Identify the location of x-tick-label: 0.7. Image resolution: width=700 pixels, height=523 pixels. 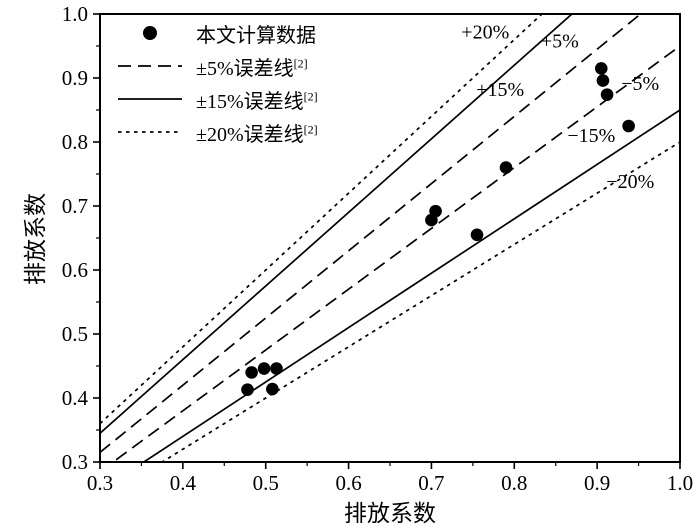
(431, 483).